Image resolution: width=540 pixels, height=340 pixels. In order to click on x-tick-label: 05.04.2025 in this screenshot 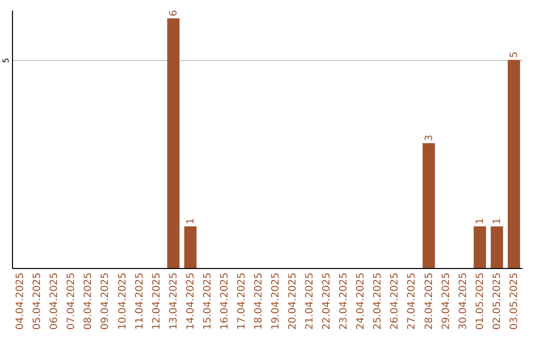, I will do `click(38, 301)`.